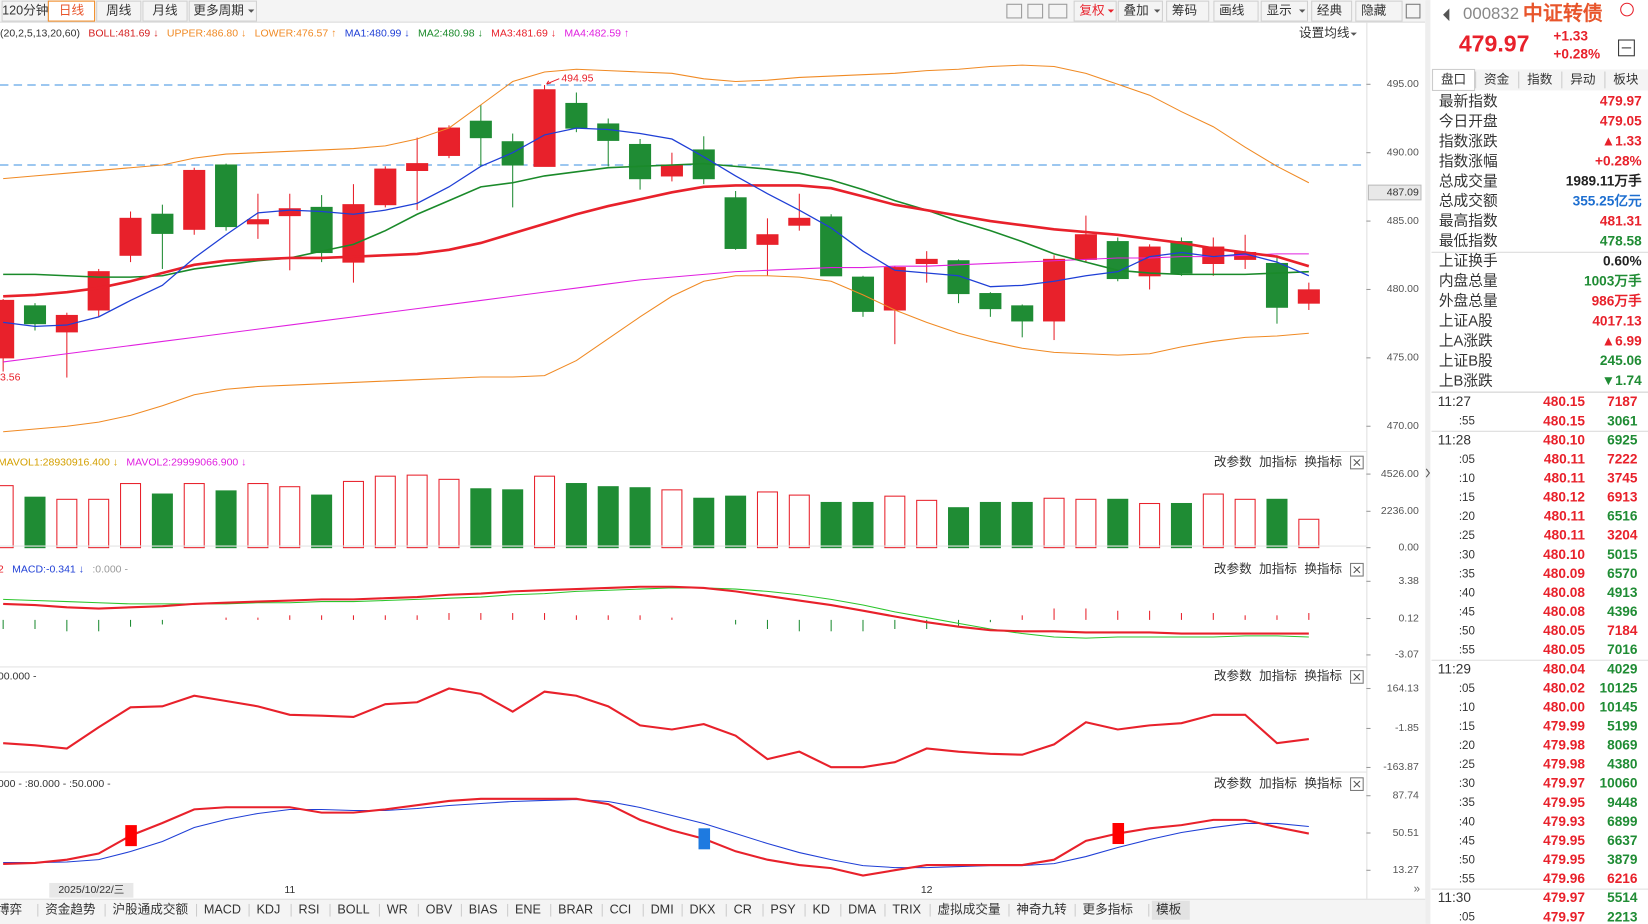 The width and height of the screenshot is (1648, 924). What do you see at coordinates (1540, 79) in the screenshot?
I see `quote-tab: 指数` at bounding box center [1540, 79].